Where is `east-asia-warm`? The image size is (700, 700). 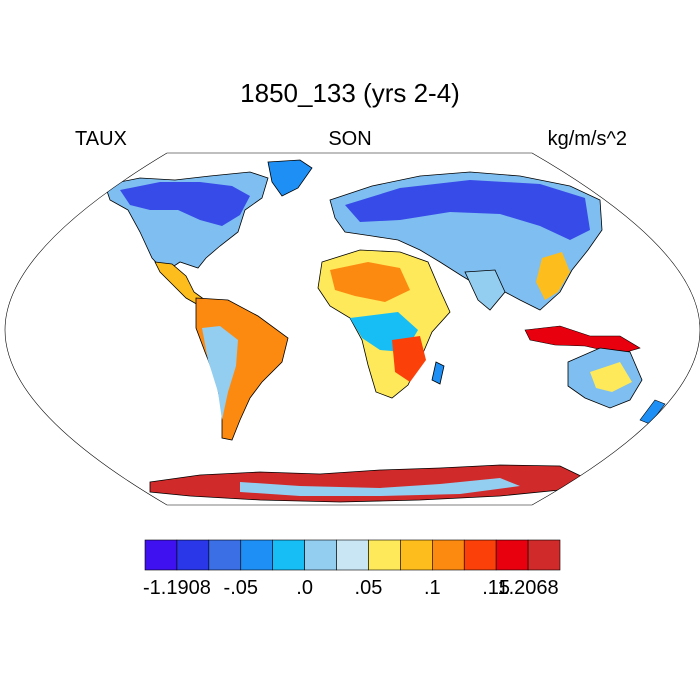
east-asia-warm is located at coordinates (553, 276).